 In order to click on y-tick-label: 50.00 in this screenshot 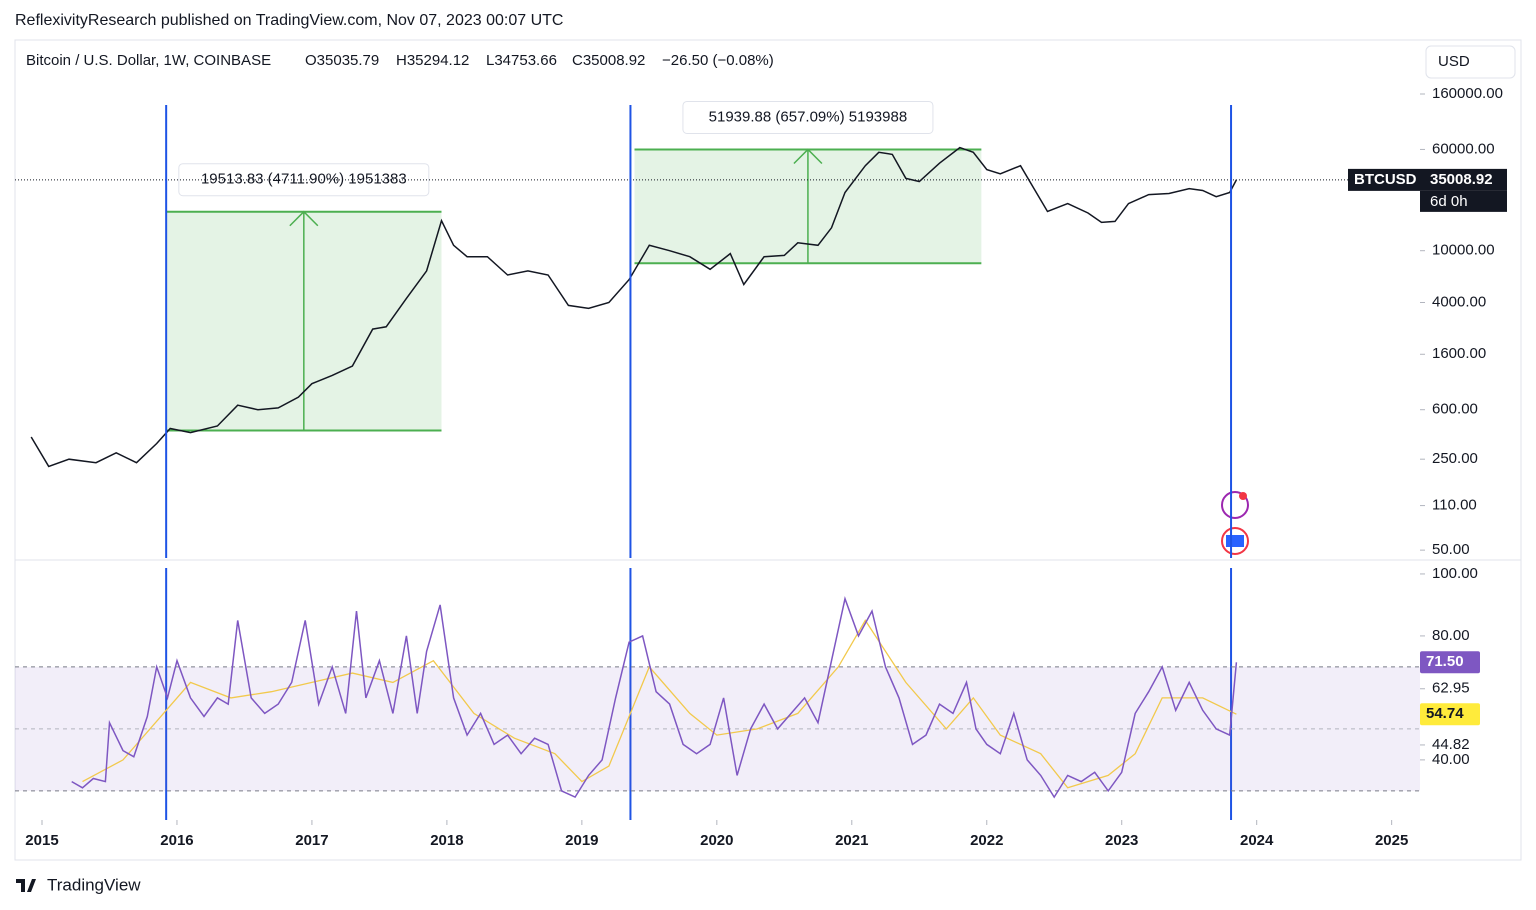, I will do `click(1451, 549)`.